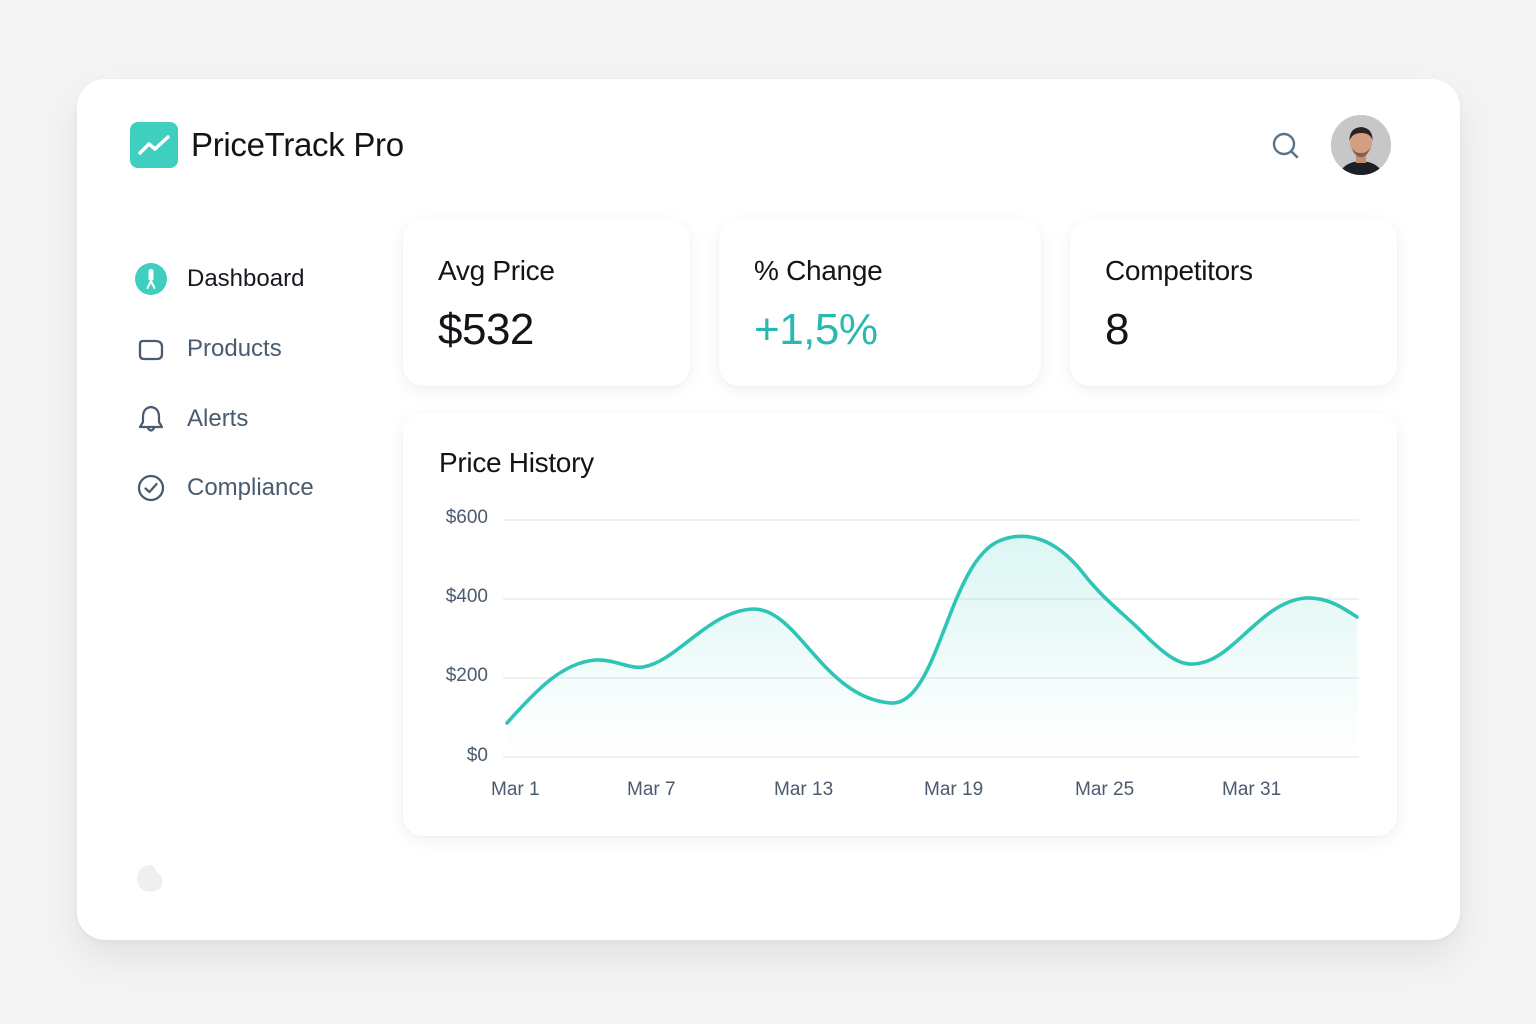  I want to click on stat-label: Avg Price, so click(496, 270).